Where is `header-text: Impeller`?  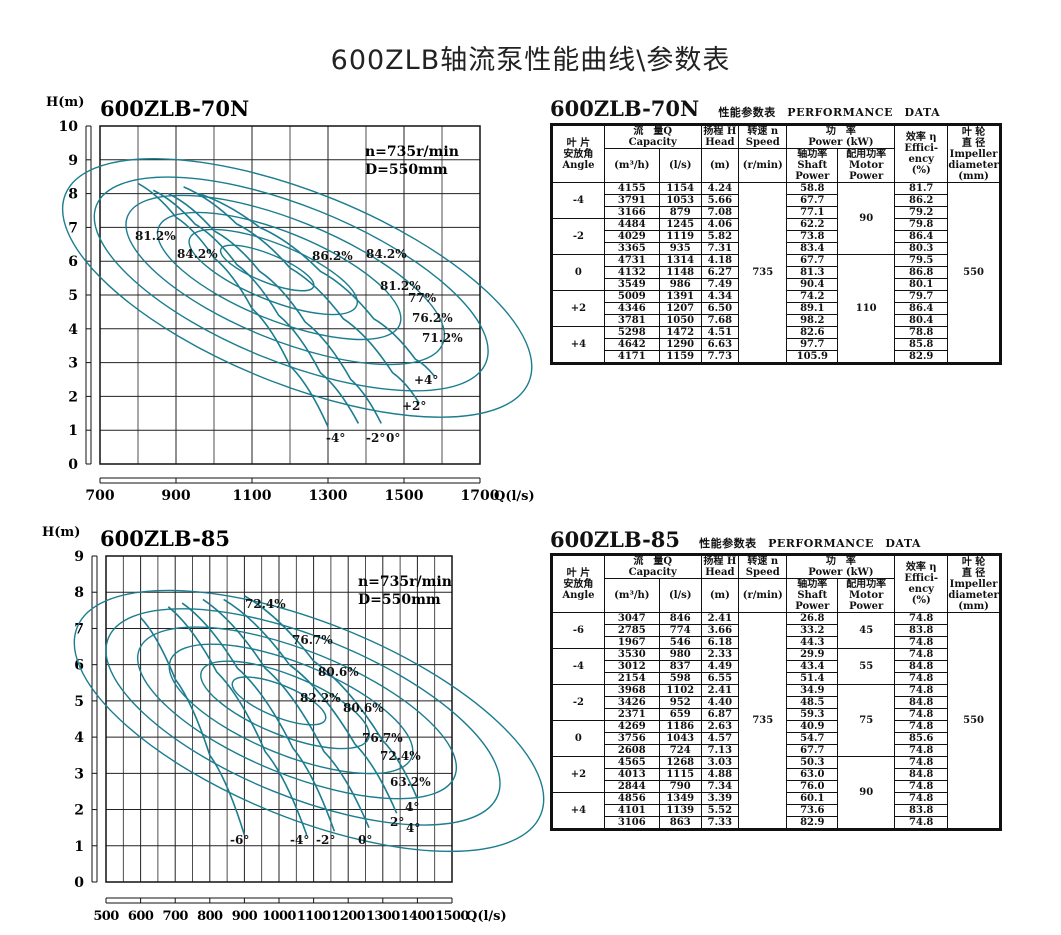
header-text: Impeller is located at coordinates (973, 584).